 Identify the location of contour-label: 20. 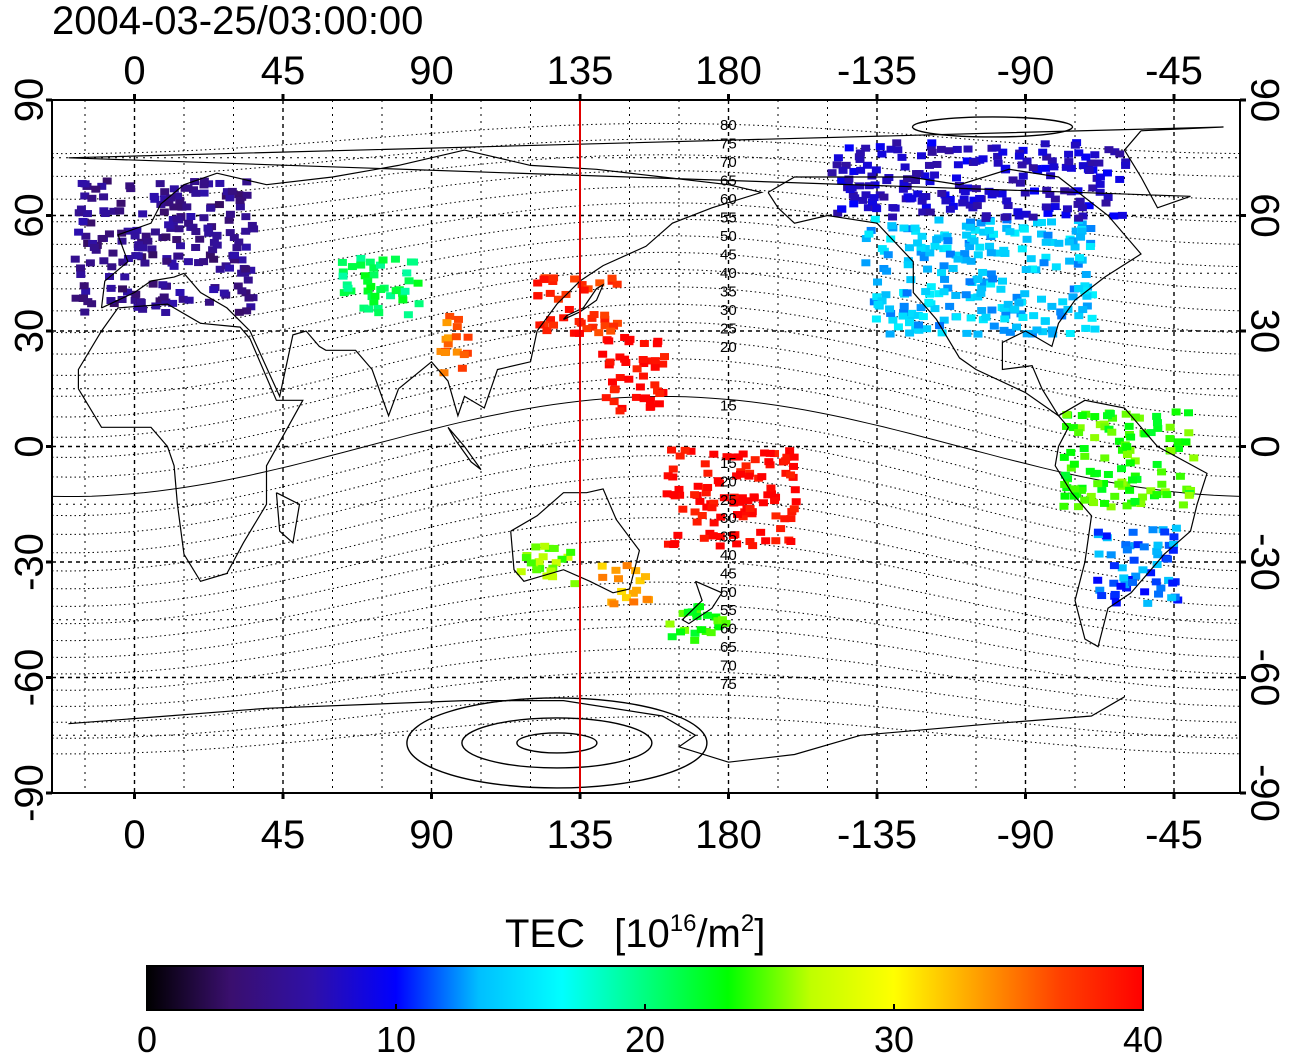
(728, 481).